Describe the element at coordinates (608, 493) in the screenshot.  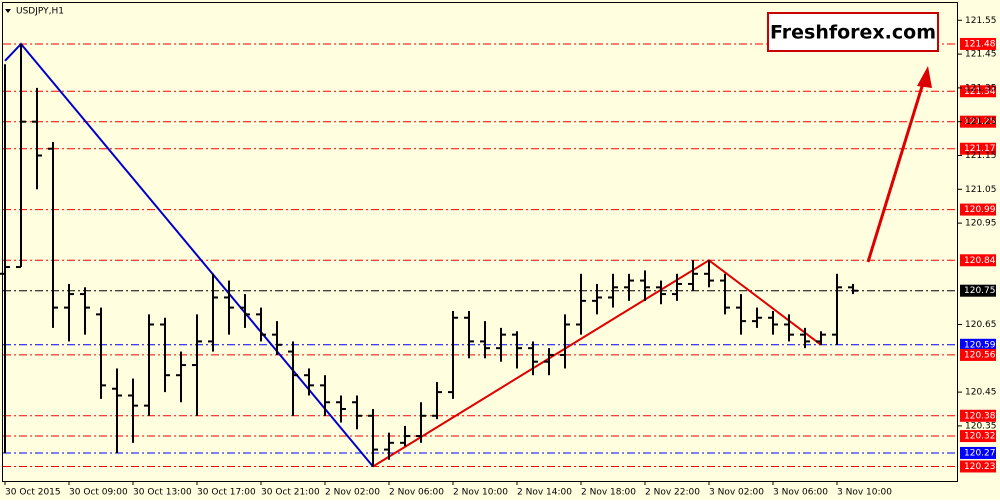
I see `x-tick-label: 2 Nov 18:00` at that location.